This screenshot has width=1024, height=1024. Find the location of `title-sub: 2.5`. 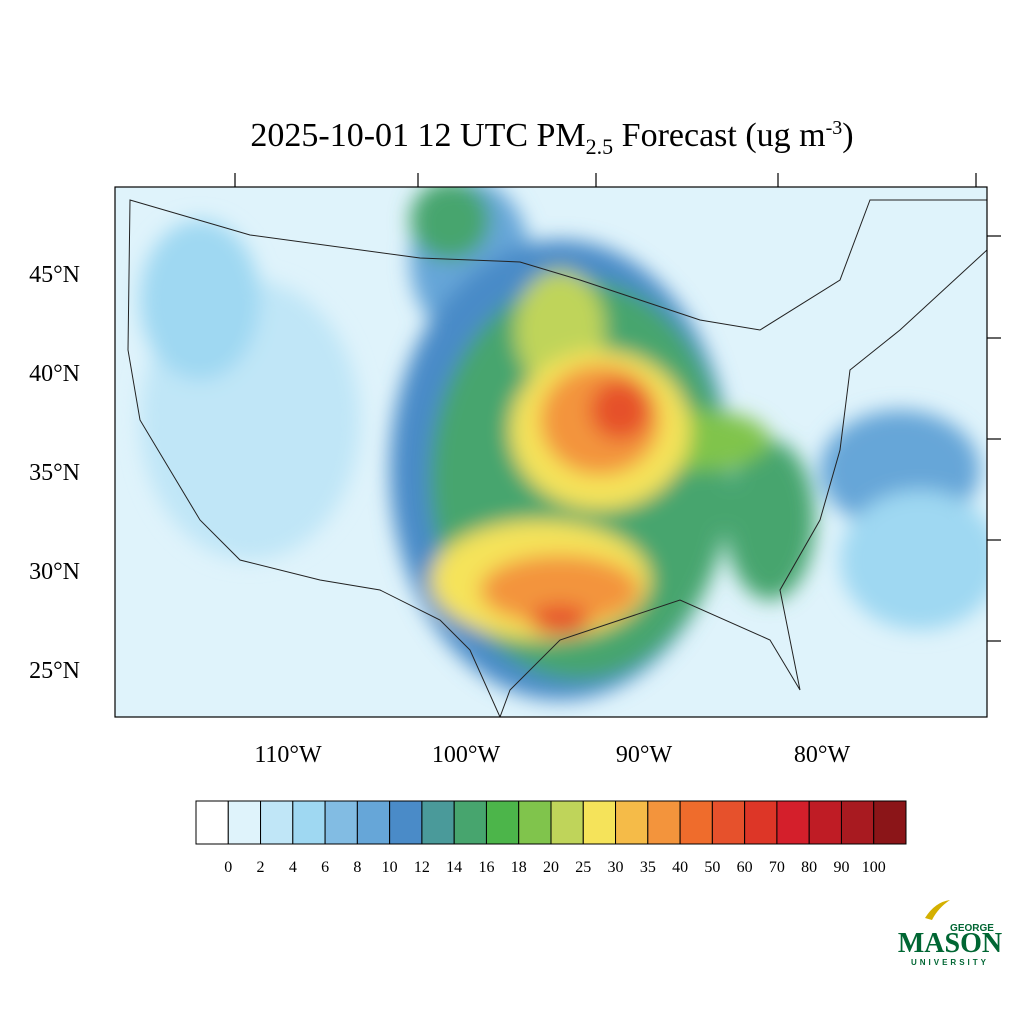

title-sub: 2.5 is located at coordinates (600, 146).